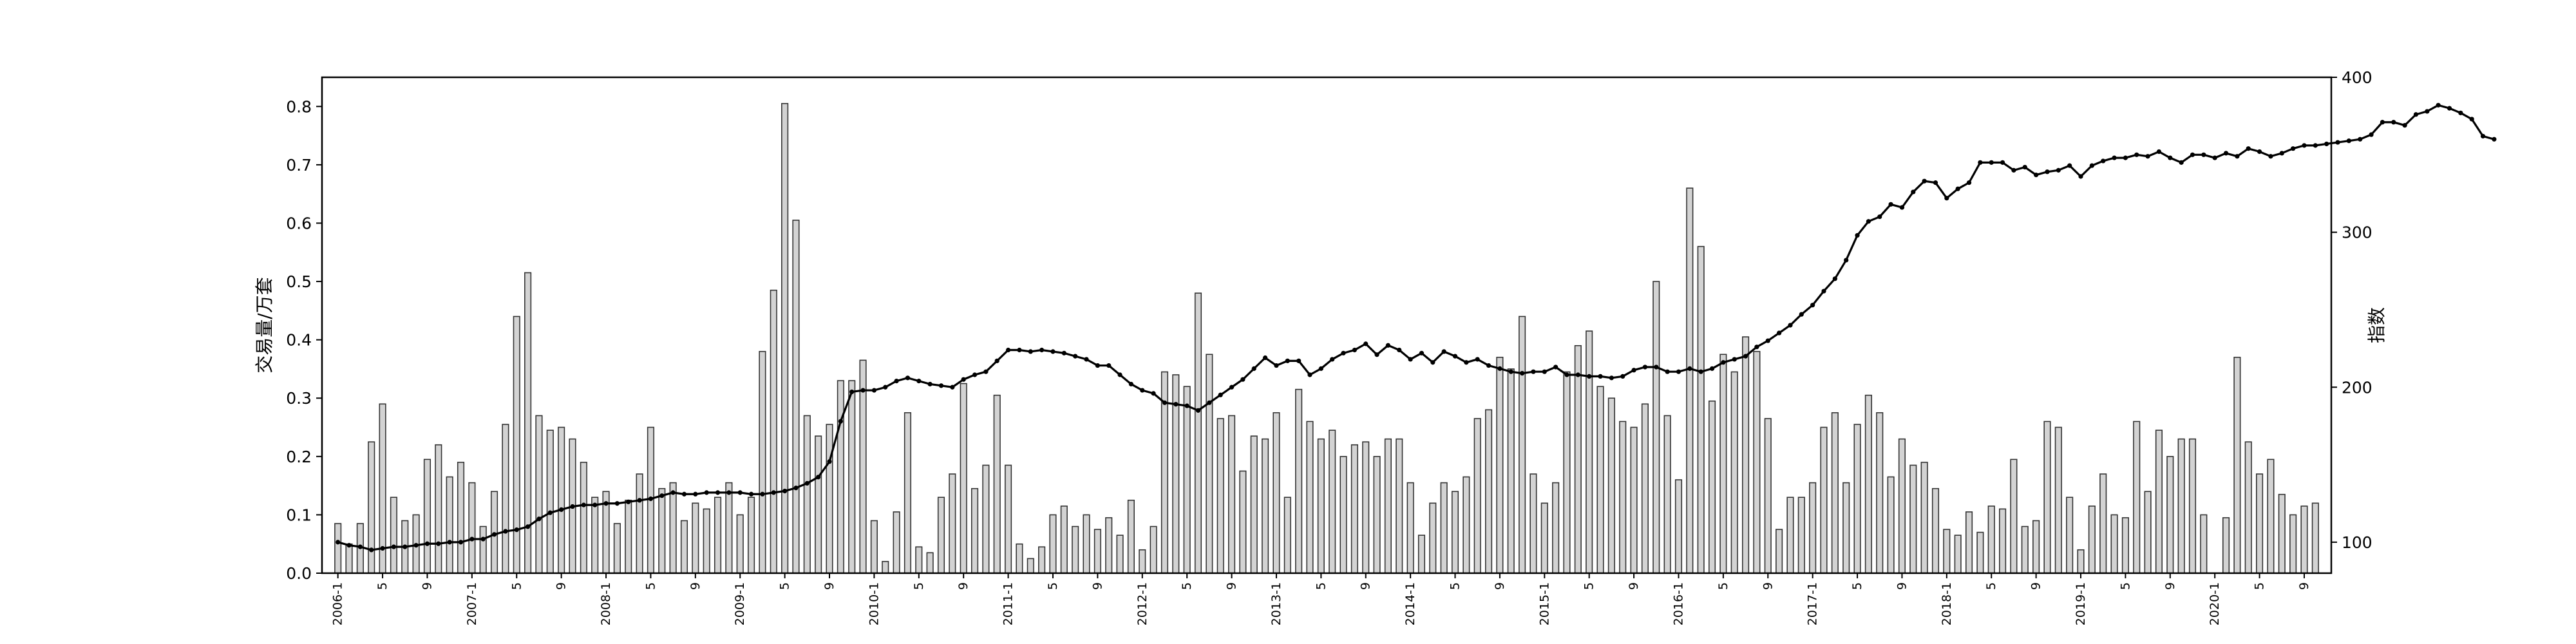 This screenshot has width=2576, height=644. What do you see at coordinates (2357, 542) in the screenshot?
I see `right-tick-label-0: 100` at bounding box center [2357, 542].